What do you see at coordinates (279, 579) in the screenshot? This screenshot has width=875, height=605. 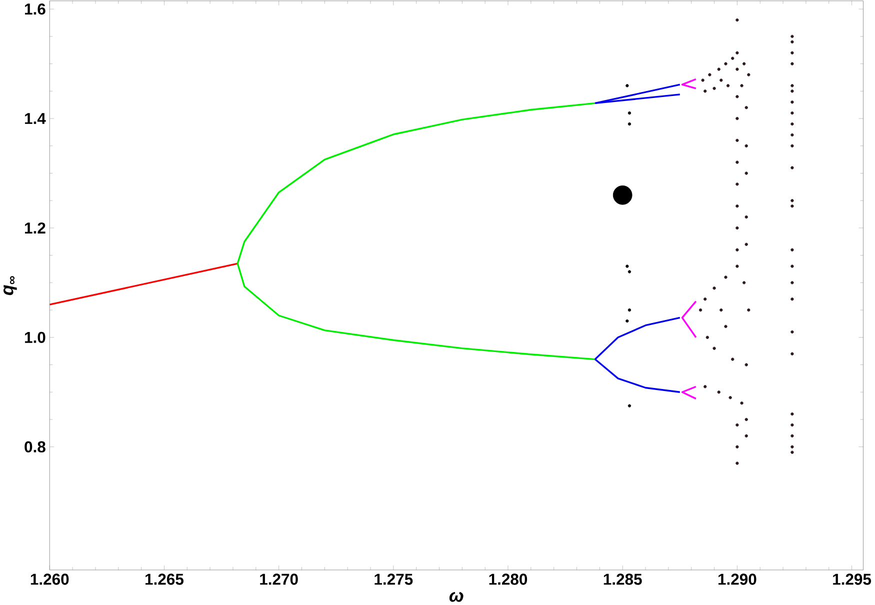 I see `x-tick-label: 1.270` at bounding box center [279, 579].